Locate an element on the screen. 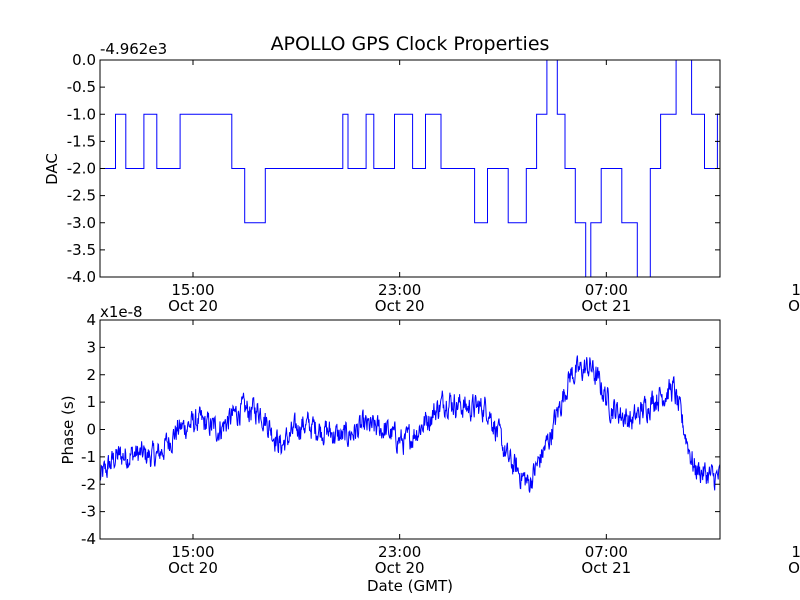 The width and height of the screenshot is (800, 600). dac-xtick-time-label: 07:00 is located at coordinates (606, 290).